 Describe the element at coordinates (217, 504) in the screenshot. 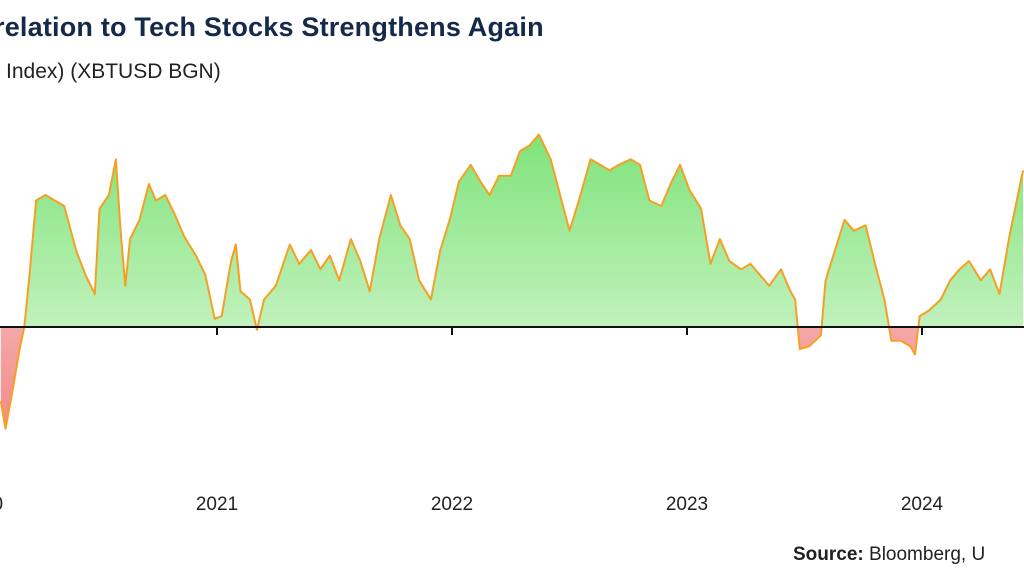

I see `x-tick-label: 2021` at that location.